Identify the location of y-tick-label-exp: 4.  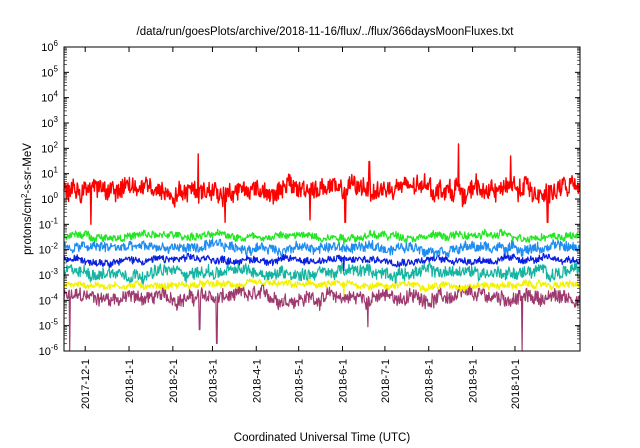
(56, 94).